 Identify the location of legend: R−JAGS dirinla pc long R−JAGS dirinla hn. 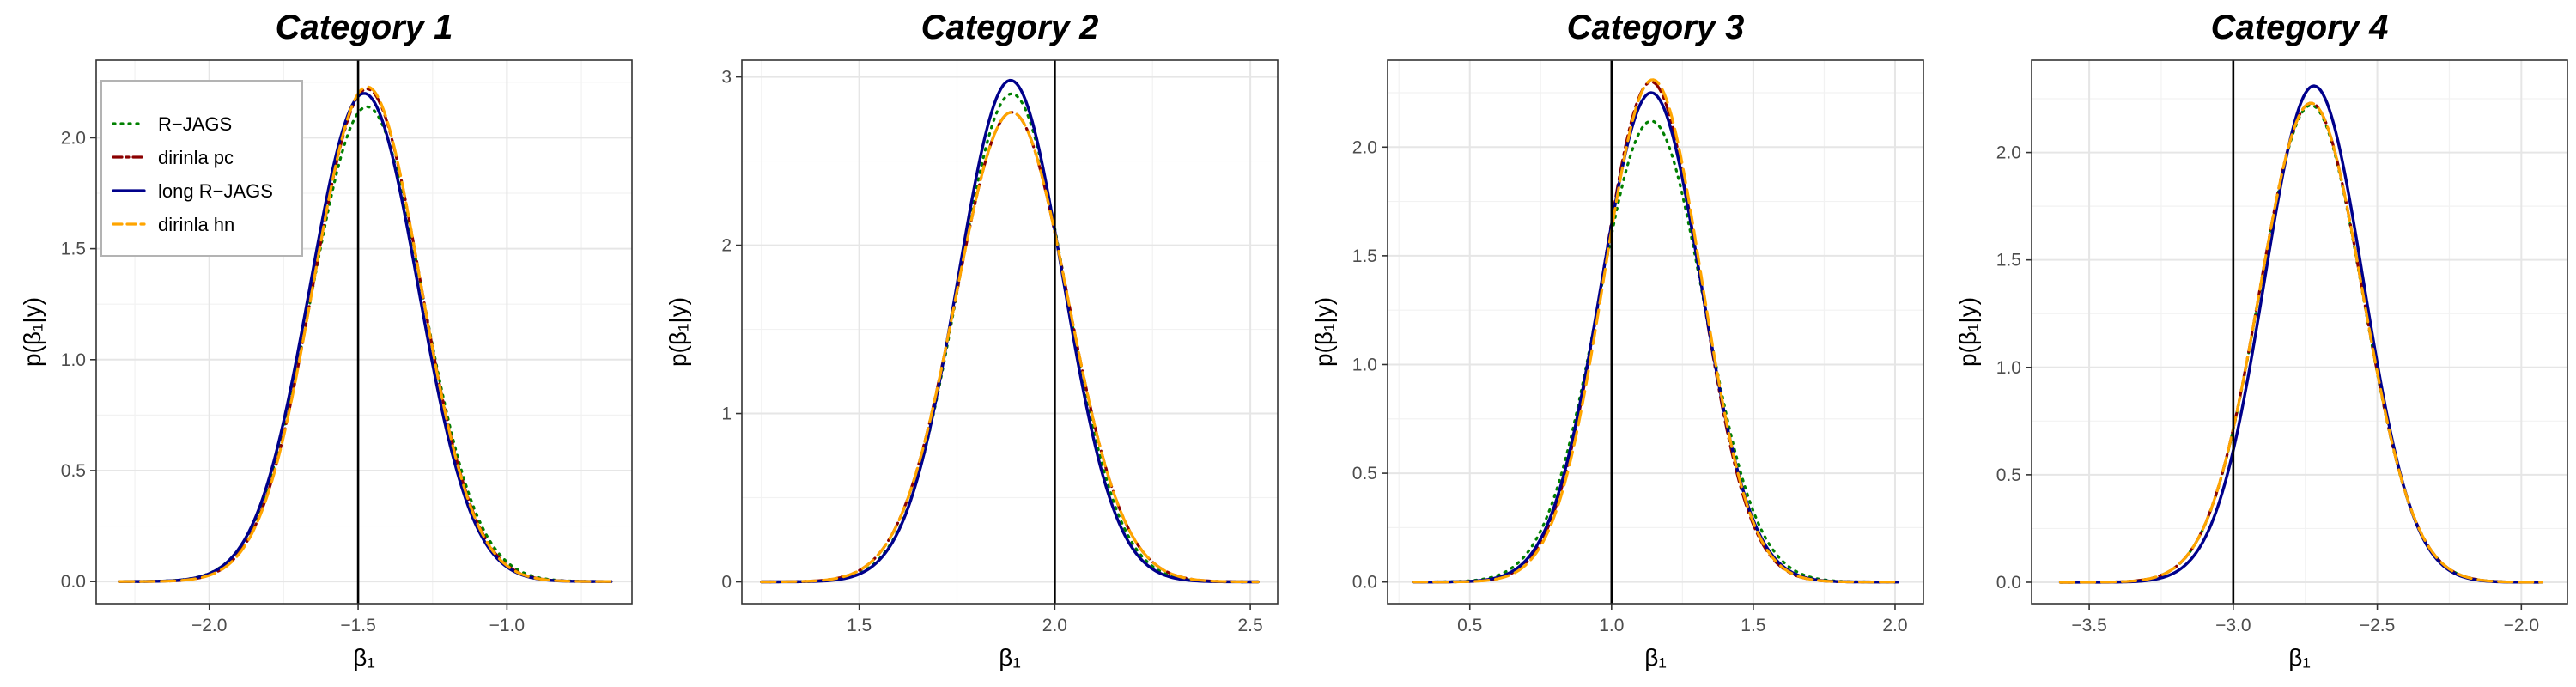
(202, 168).